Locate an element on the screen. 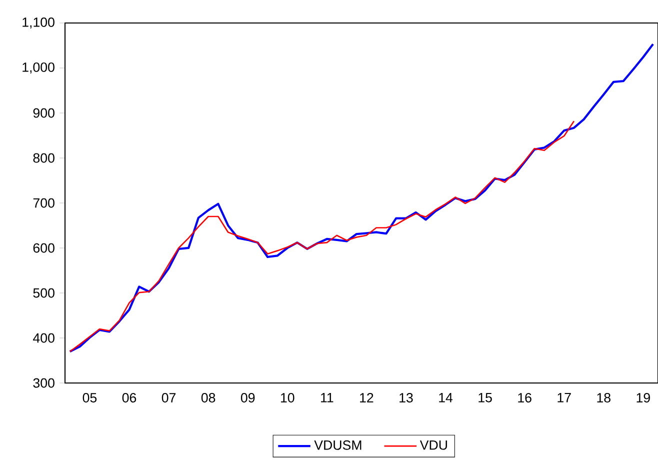 This screenshot has height=460, width=658. y-tick-label: 400 is located at coordinates (43, 338).